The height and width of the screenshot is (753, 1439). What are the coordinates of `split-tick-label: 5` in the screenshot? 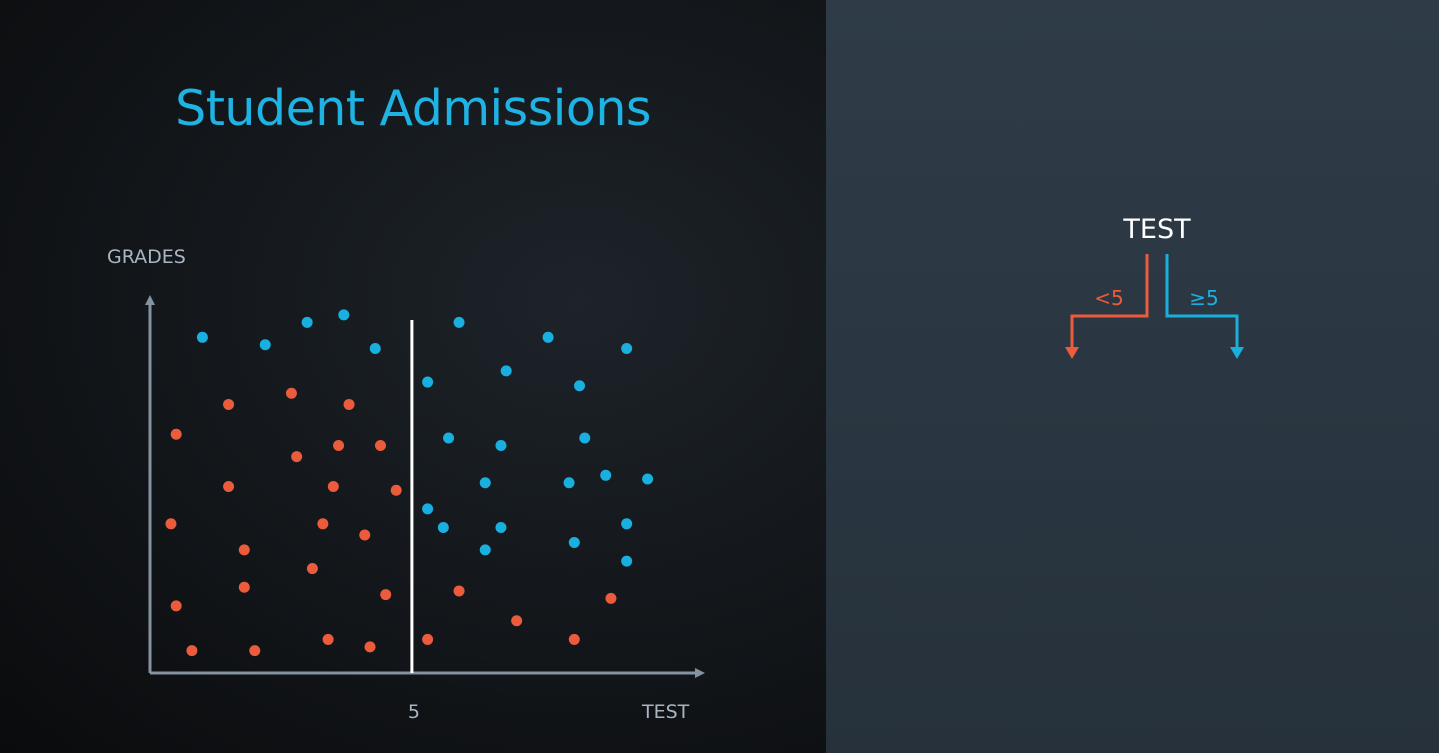 It's located at (414, 712).